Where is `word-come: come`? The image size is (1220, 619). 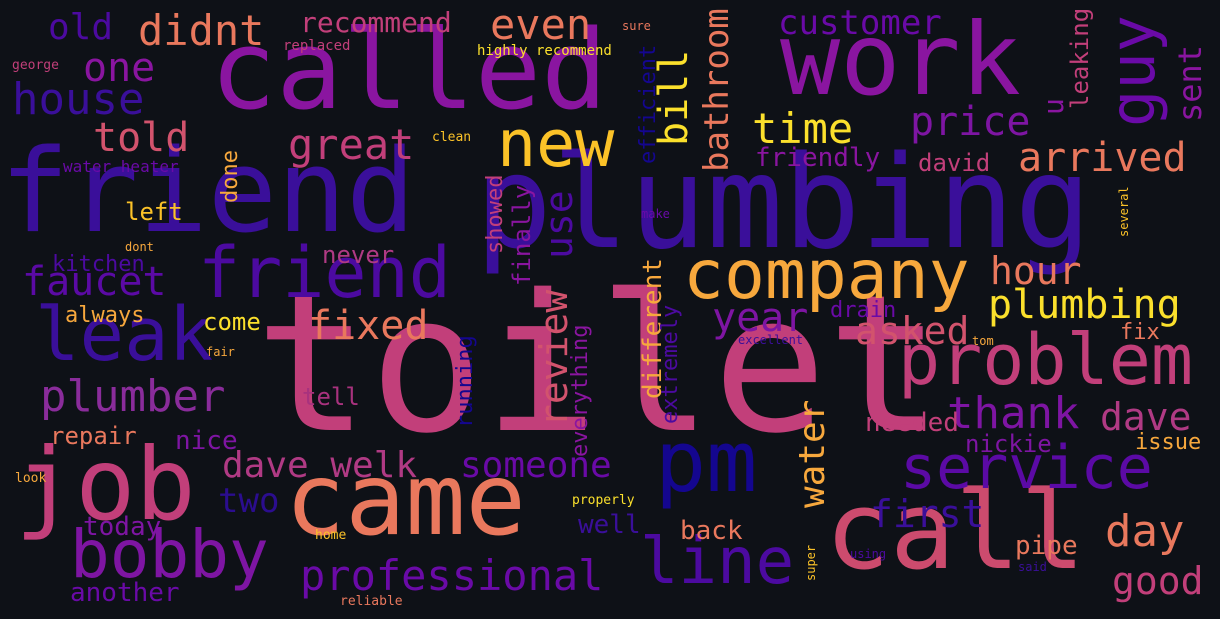 word-come: come is located at coordinates (232, 322).